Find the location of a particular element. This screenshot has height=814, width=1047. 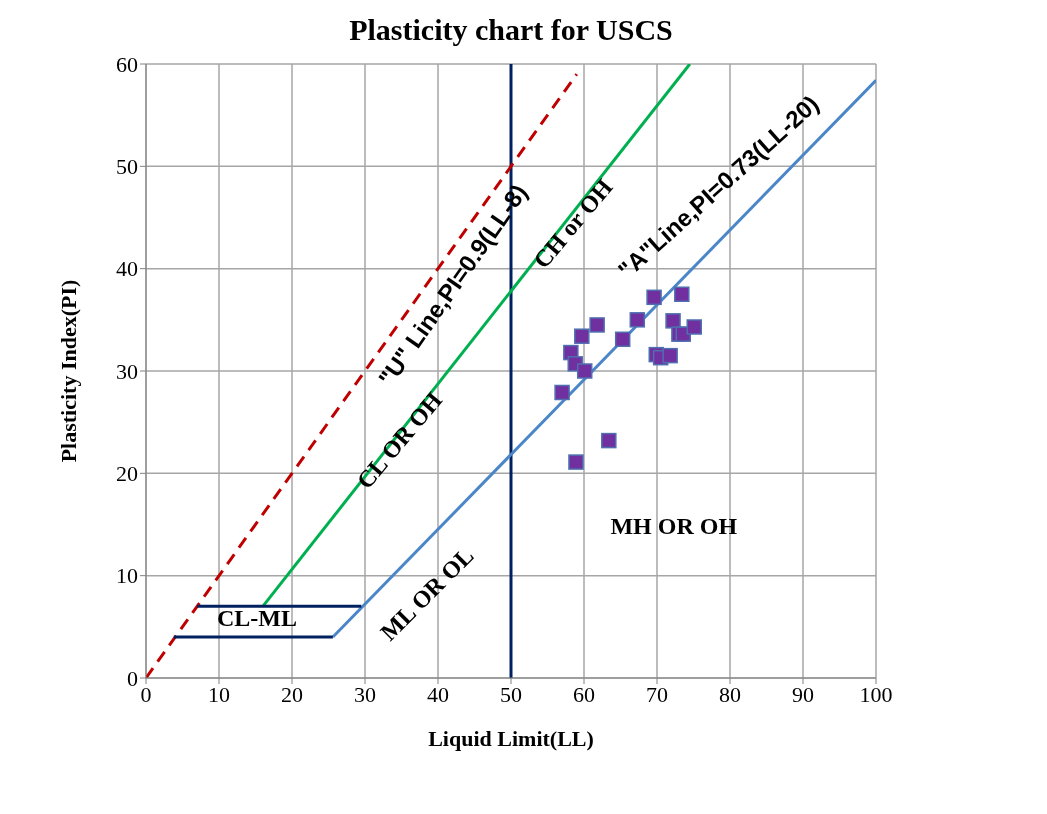

x-tick-label: 90 is located at coordinates (803, 694).